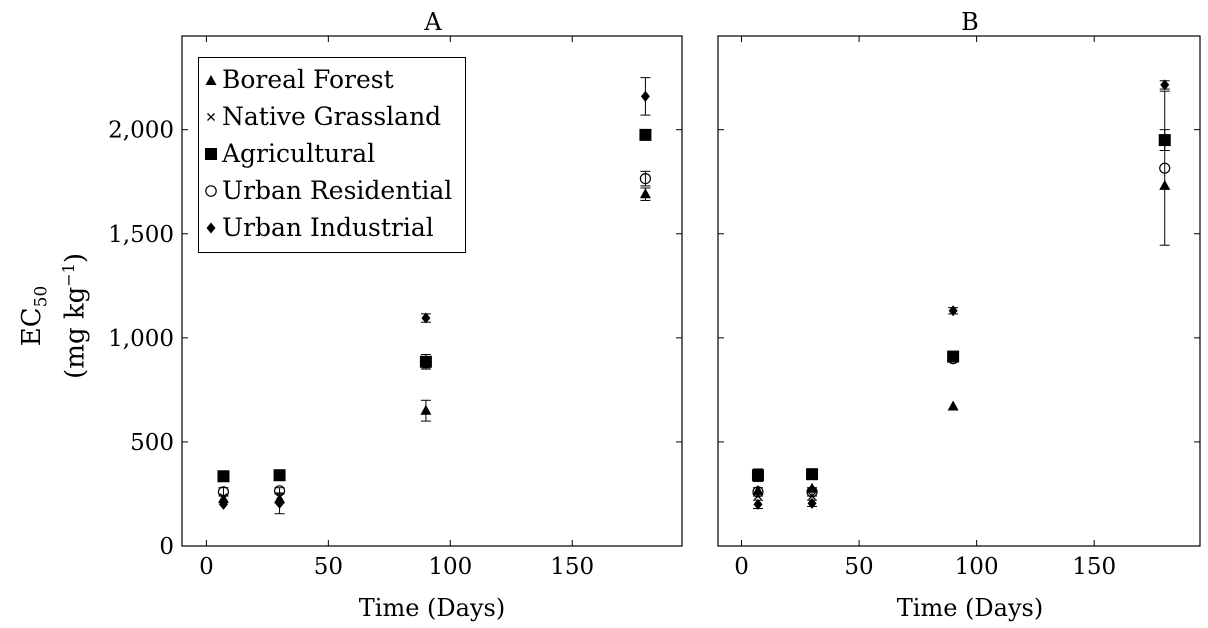  What do you see at coordinates (970, 22) in the screenshot?
I see `panel-b-title: B` at bounding box center [970, 22].